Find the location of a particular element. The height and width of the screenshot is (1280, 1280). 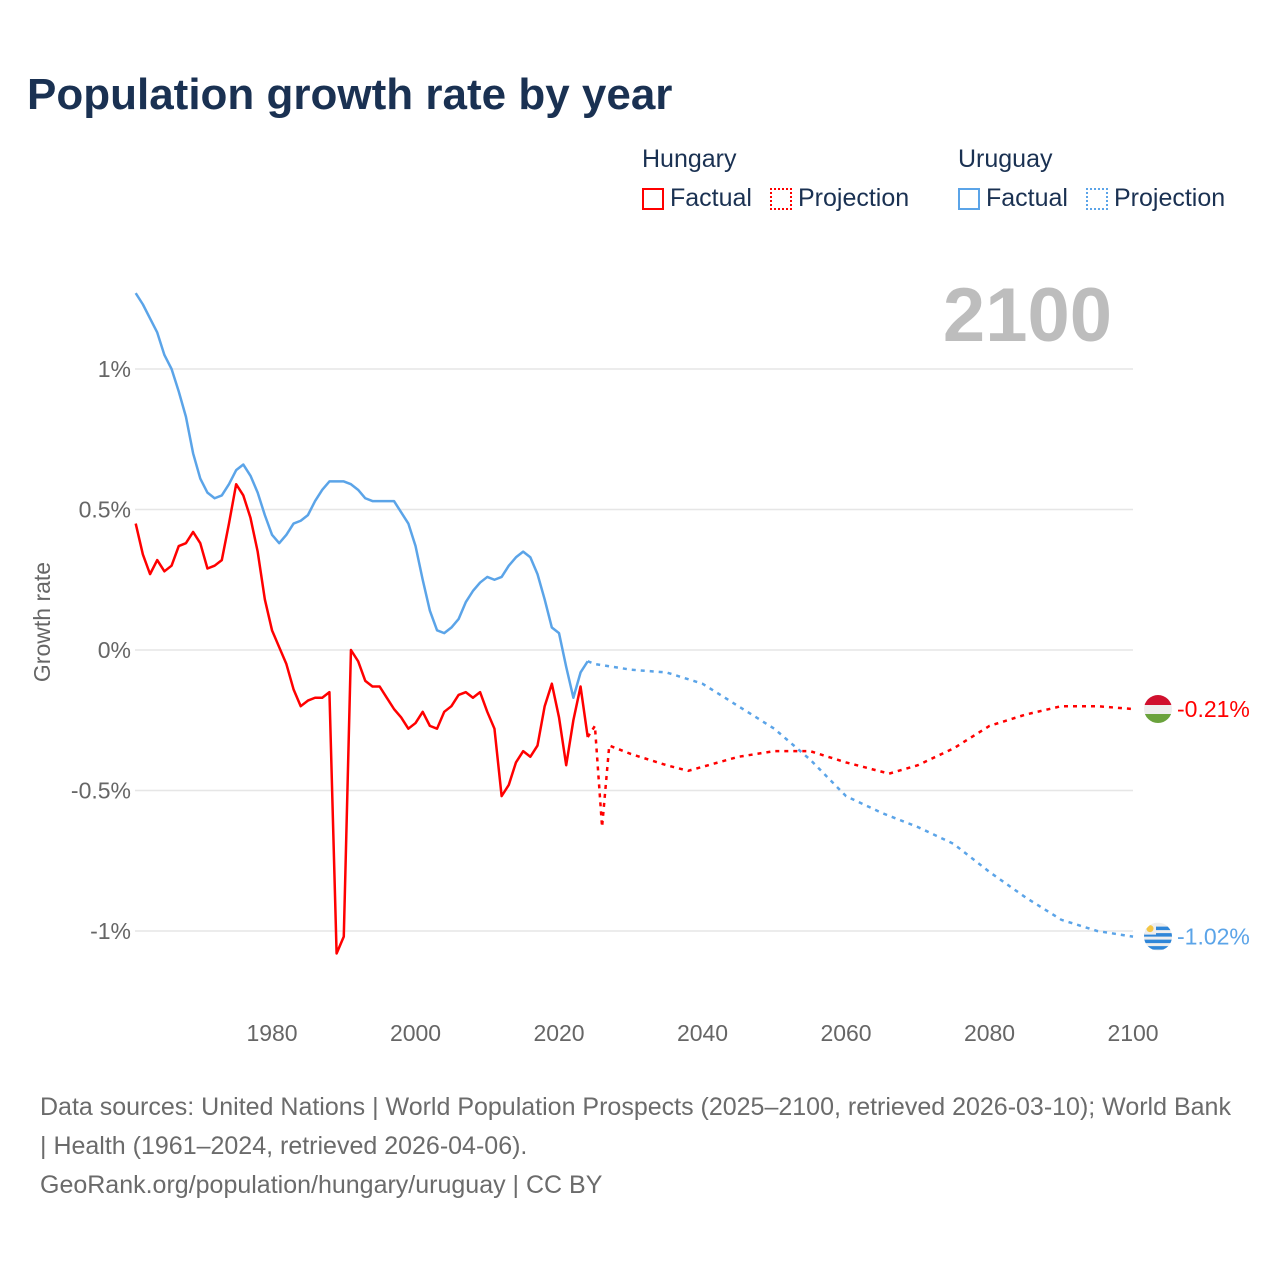

hungary-flag-icon is located at coordinates (1158, 709).